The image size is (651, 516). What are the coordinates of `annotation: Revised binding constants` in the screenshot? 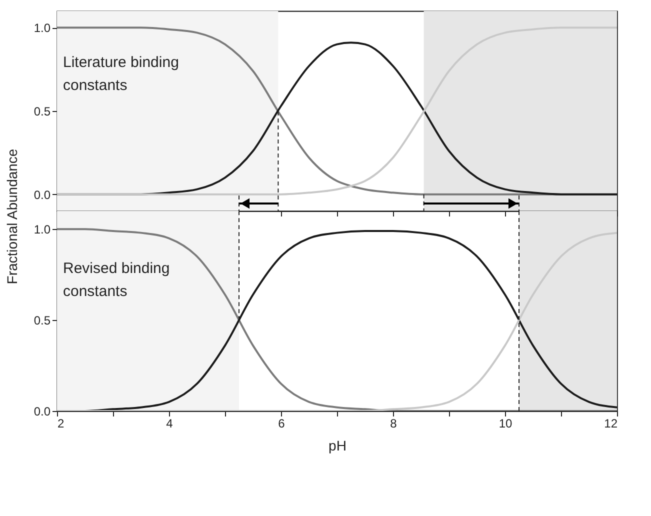 It's located at (116, 280).